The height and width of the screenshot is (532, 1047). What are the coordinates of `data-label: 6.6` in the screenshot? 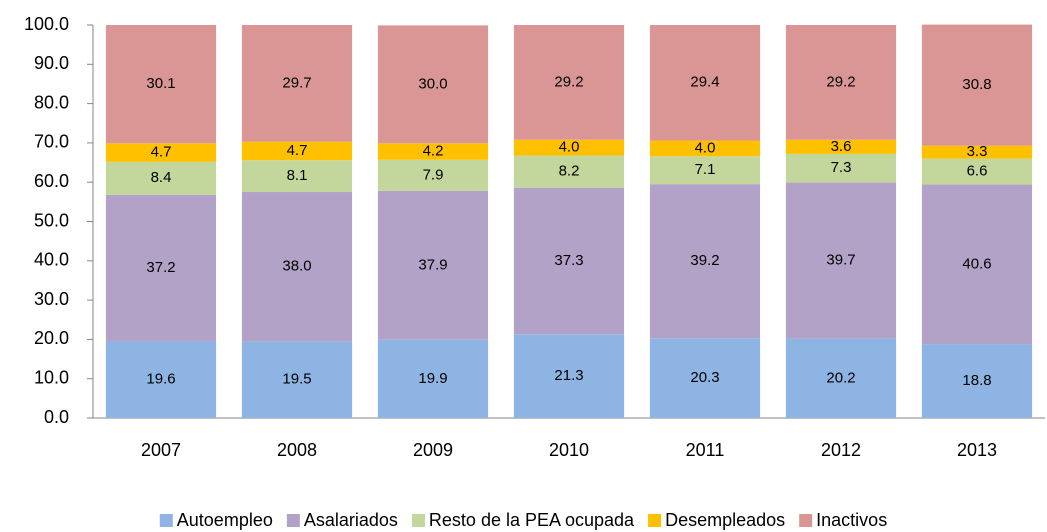 It's located at (977, 171).